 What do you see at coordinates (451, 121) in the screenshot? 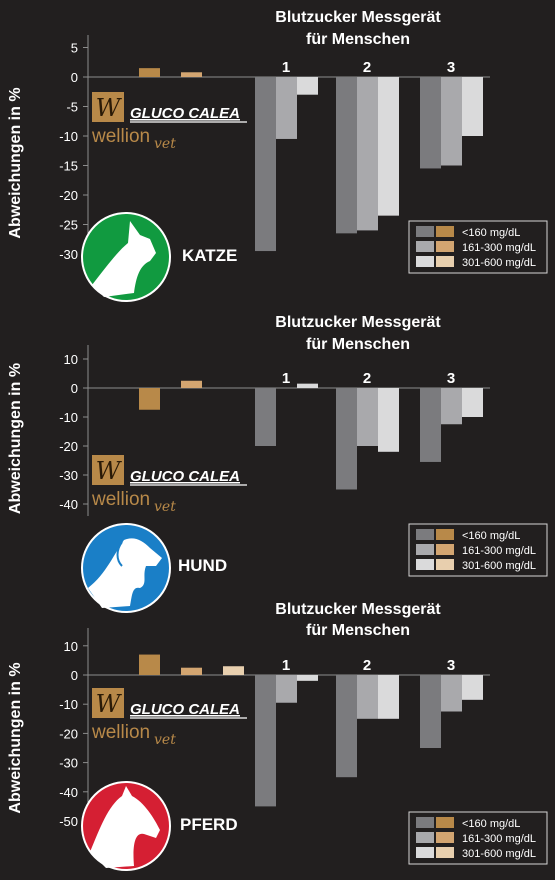
I see `bar-katze-g3-s2` at bounding box center [451, 121].